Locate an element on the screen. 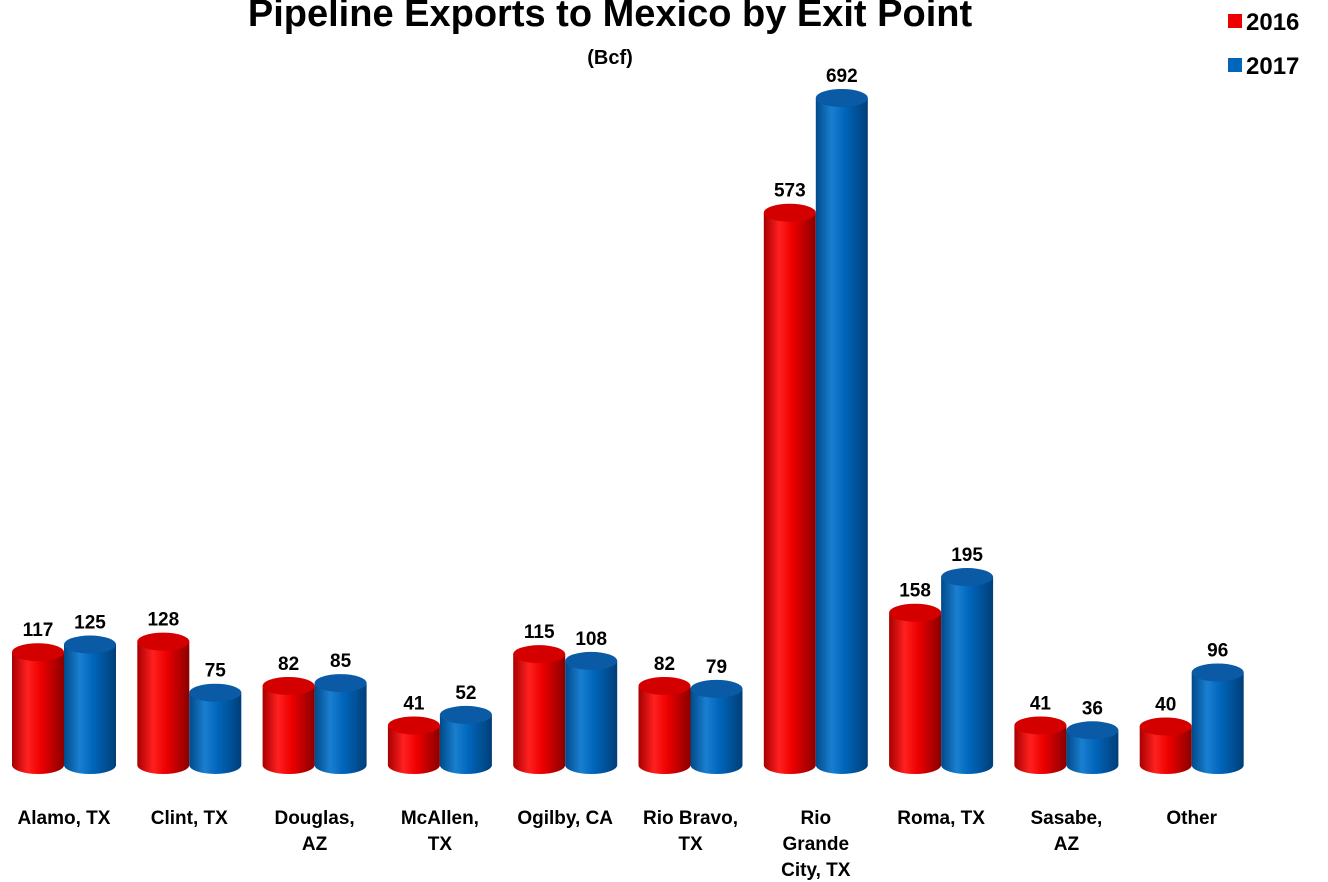 The image size is (1328, 882). value-label-2017-8: 36 is located at coordinates (1092, 708).